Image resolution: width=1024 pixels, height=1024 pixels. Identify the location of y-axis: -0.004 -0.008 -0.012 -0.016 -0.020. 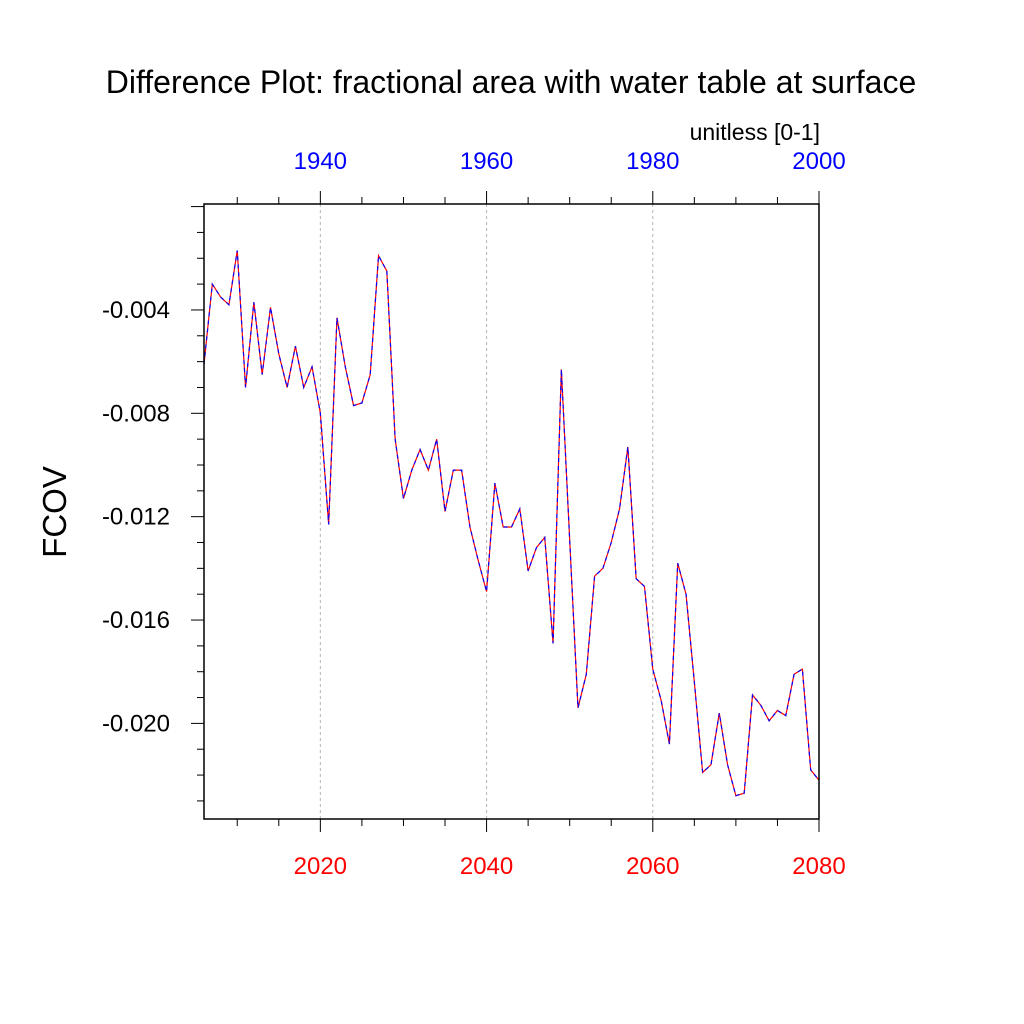
(153, 504).